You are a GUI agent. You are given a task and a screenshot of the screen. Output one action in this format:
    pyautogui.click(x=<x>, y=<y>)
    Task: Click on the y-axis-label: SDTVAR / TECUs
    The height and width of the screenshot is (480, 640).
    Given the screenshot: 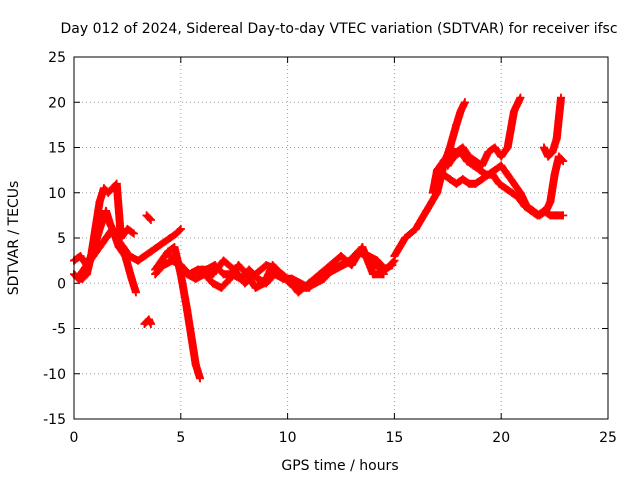 What is the action you would take?
    pyautogui.click(x=14, y=238)
    